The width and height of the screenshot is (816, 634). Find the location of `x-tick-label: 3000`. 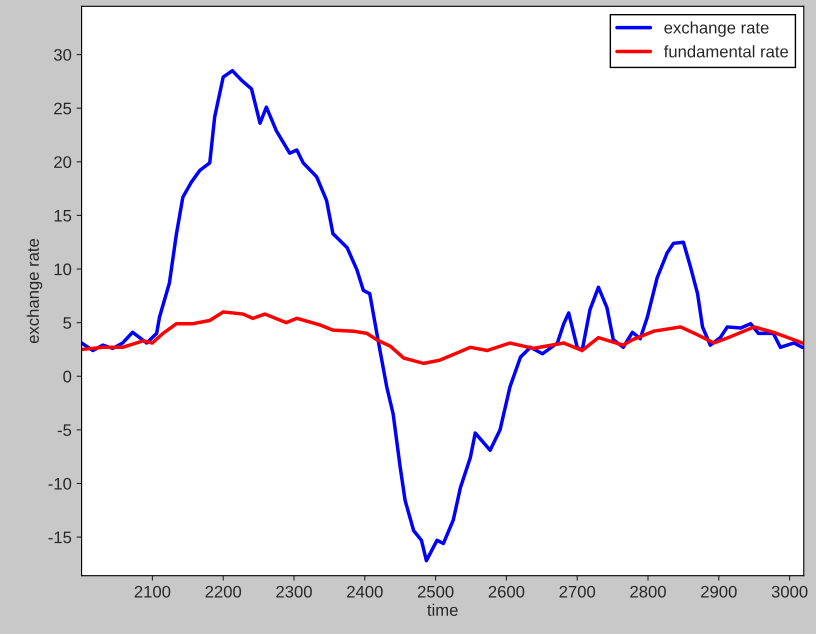

x-tick-label: 3000 is located at coordinates (790, 592).